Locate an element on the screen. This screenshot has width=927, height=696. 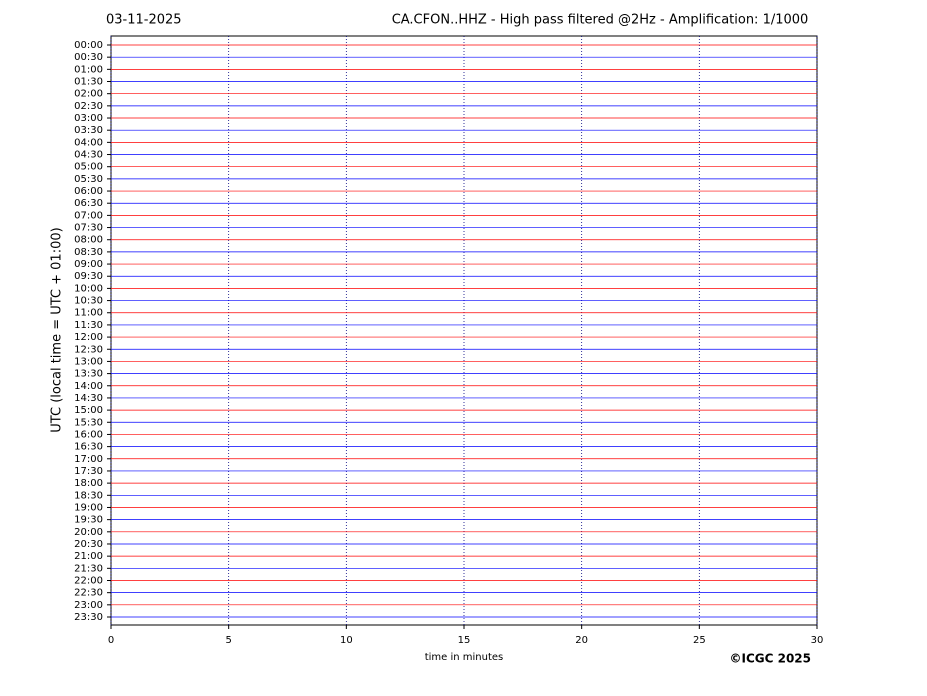
x-tick-label: 20 is located at coordinates (581, 640).